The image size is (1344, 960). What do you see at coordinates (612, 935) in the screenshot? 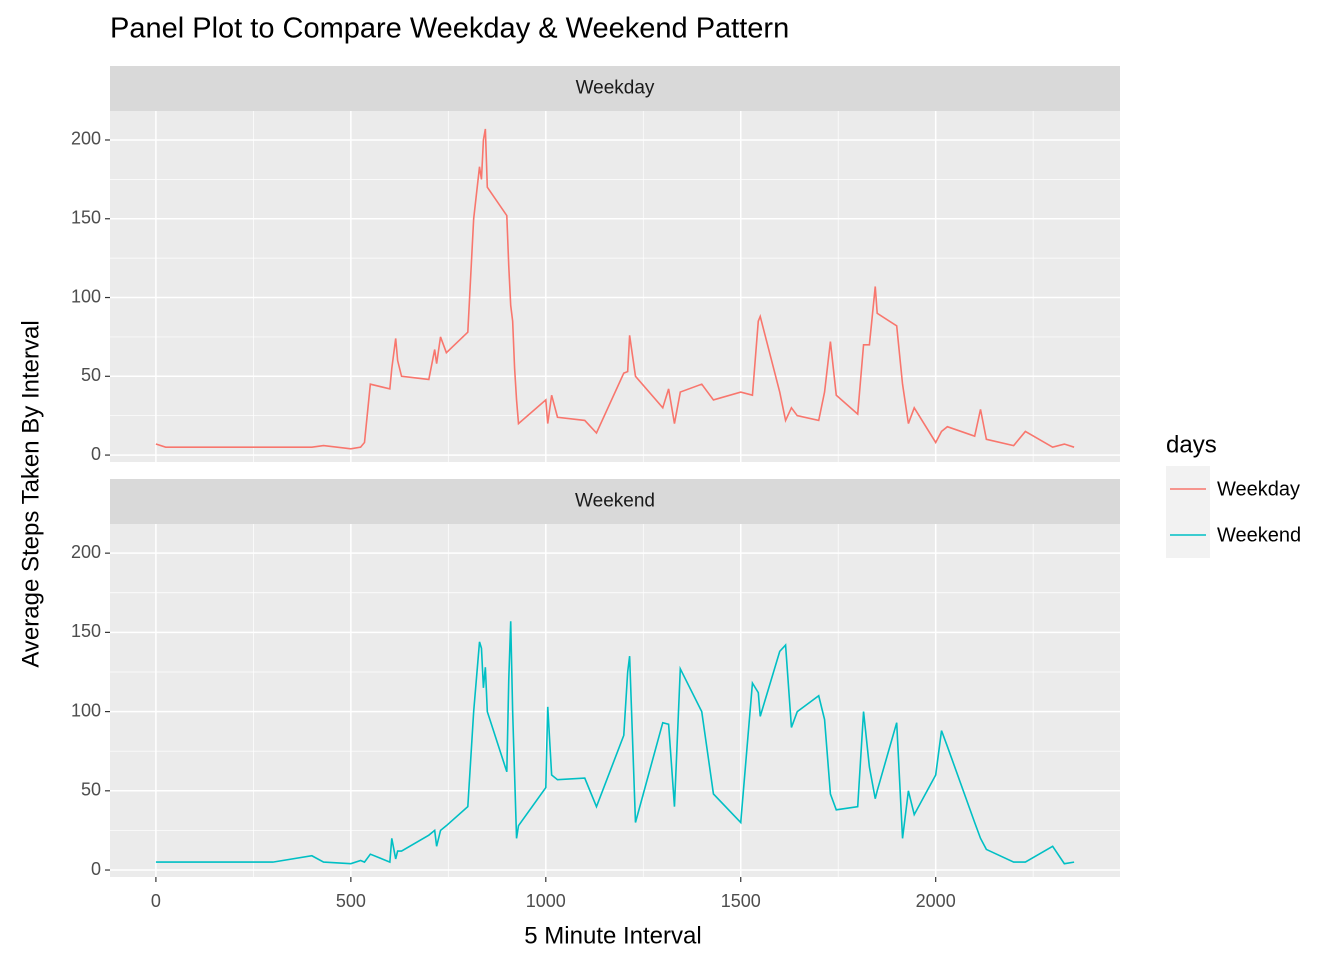
I see `x-axis-label: 5 Minute Interval` at bounding box center [612, 935].